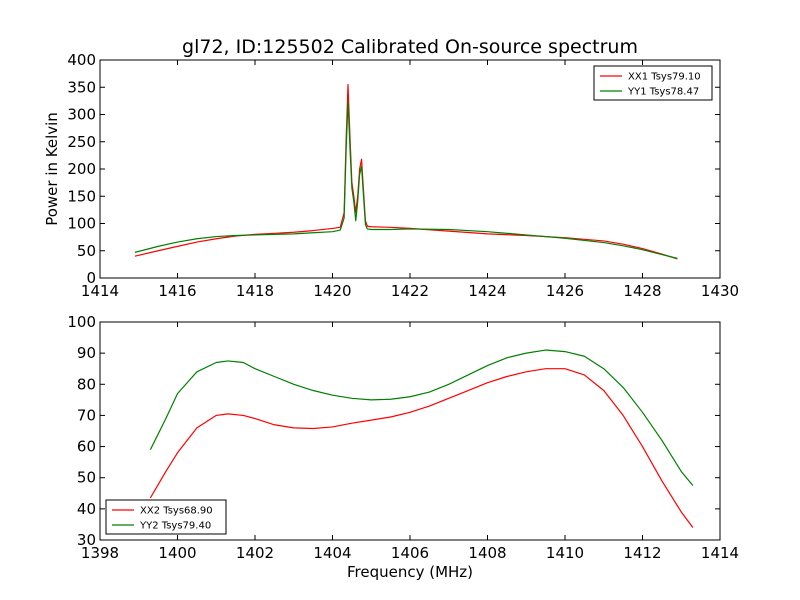 The width and height of the screenshot is (800, 600). I want to click on legend-label: XX1 Tsys79.10, so click(664, 77).